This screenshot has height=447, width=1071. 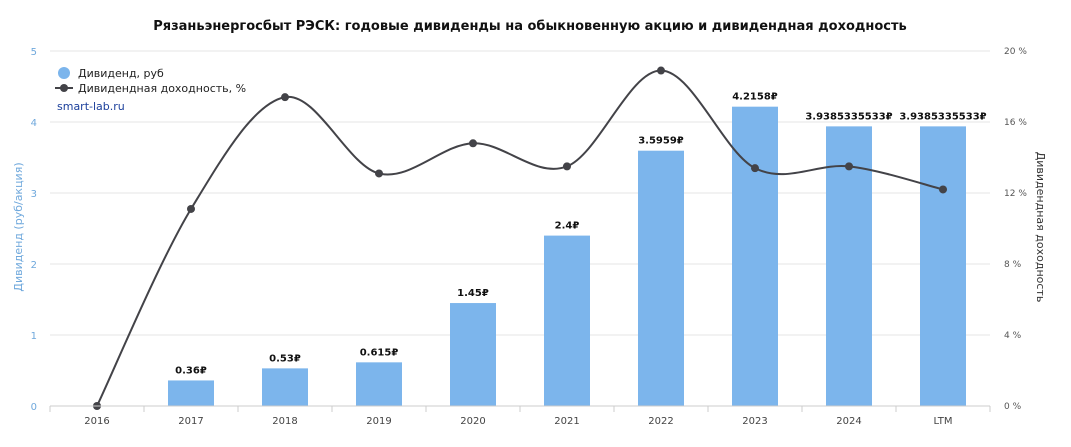 What do you see at coordinates (1013, 407) in the screenshot?
I see `y-right-tick-label: 0 %` at bounding box center [1013, 407].